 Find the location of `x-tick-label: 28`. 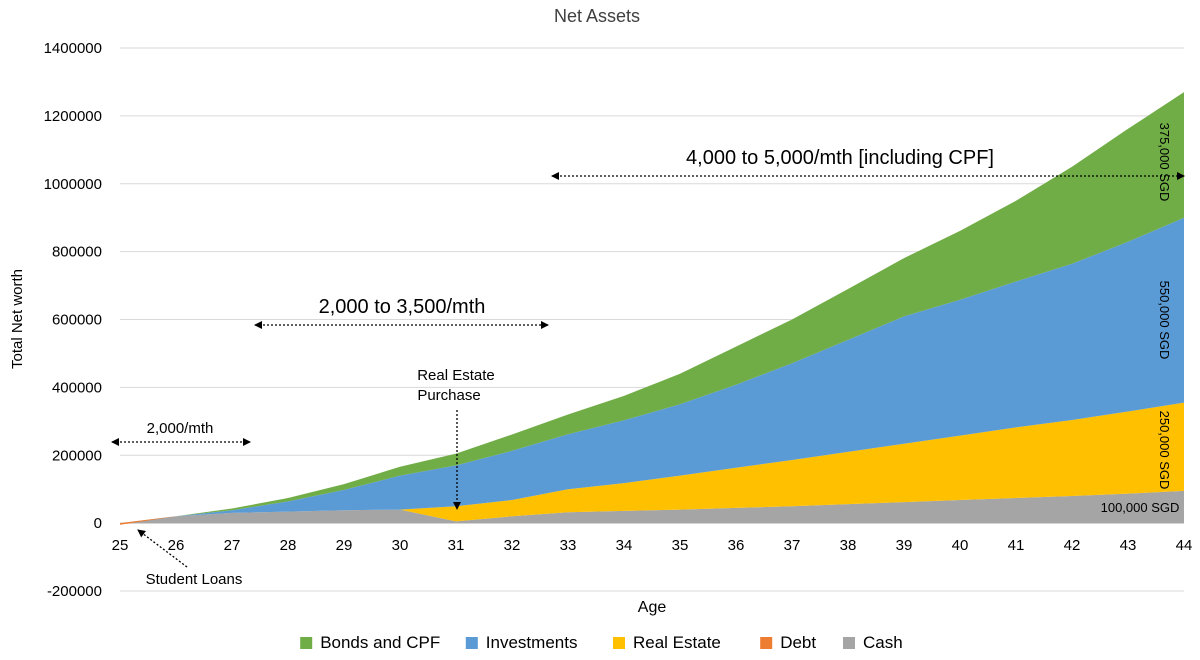

x-tick-label: 28 is located at coordinates (288, 545).